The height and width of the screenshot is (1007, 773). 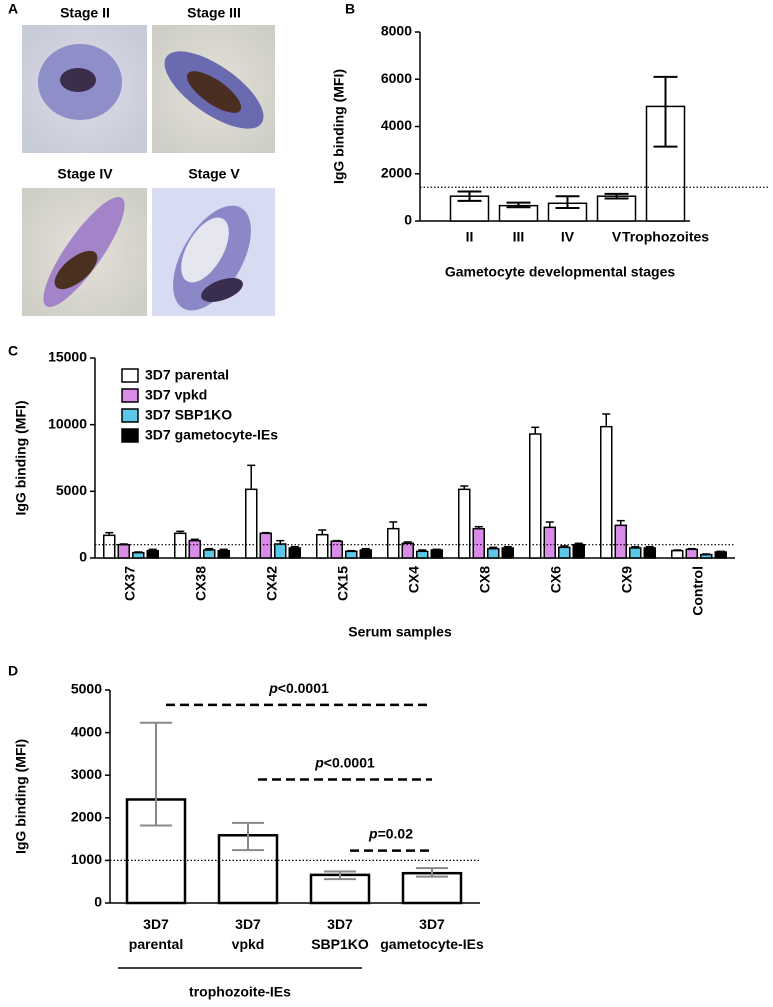 What do you see at coordinates (432, 944) in the screenshot?
I see `x-tick-label-line: gametocyte-IEs` at bounding box center [432, 944].